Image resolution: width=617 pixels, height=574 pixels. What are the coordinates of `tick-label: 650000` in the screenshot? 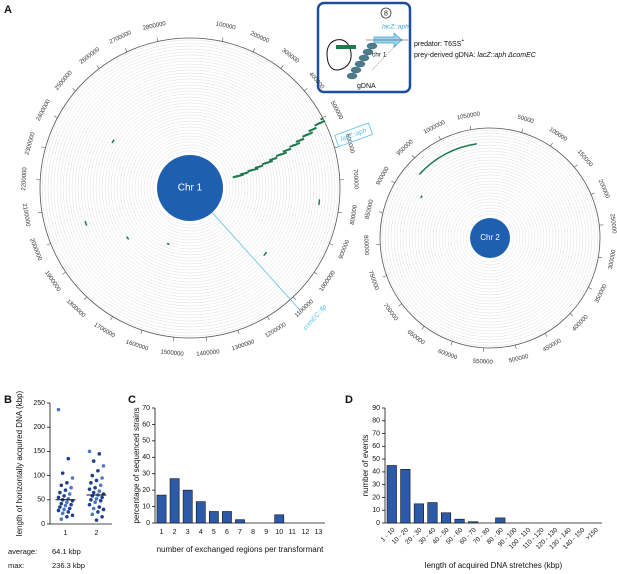 It's located at (416, 338).